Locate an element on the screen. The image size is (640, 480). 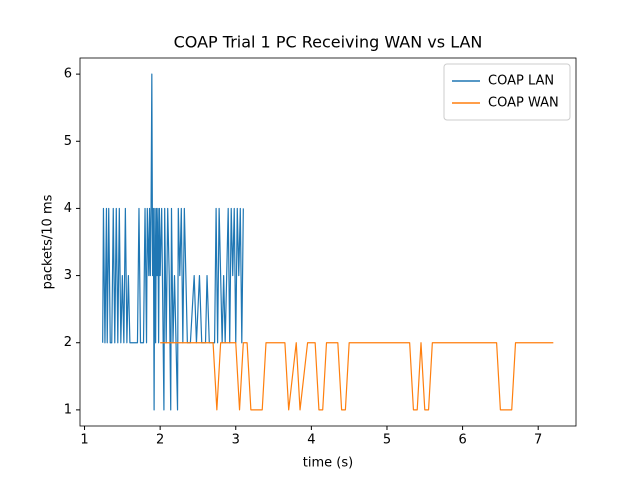
x-tick-label: 2 is located at coordinates (160, 440).